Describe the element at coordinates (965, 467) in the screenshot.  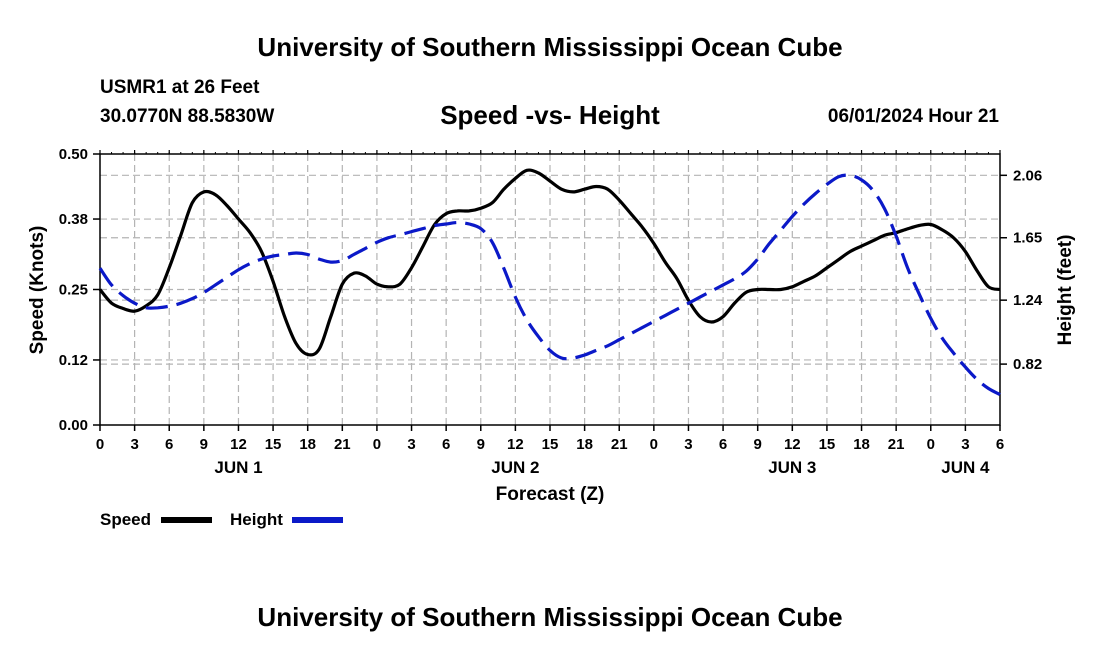
I see `date-label: JUN 4` at that location.